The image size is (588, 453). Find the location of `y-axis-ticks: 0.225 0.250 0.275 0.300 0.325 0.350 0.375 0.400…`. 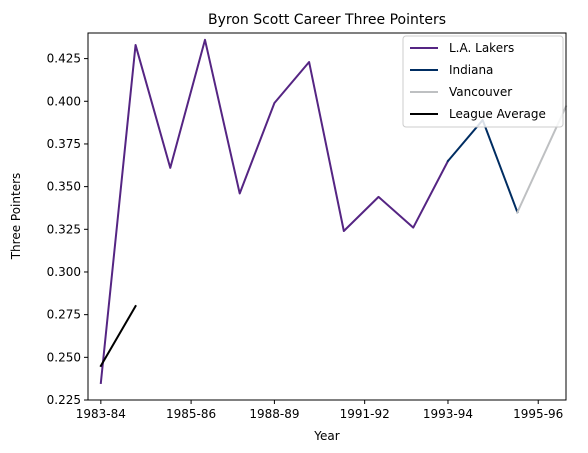

y-axis-ticks: 0.225 0.250 0.275 0.300 0.325 0.350 0.375 0.400… is located at coordinates (67, 229).